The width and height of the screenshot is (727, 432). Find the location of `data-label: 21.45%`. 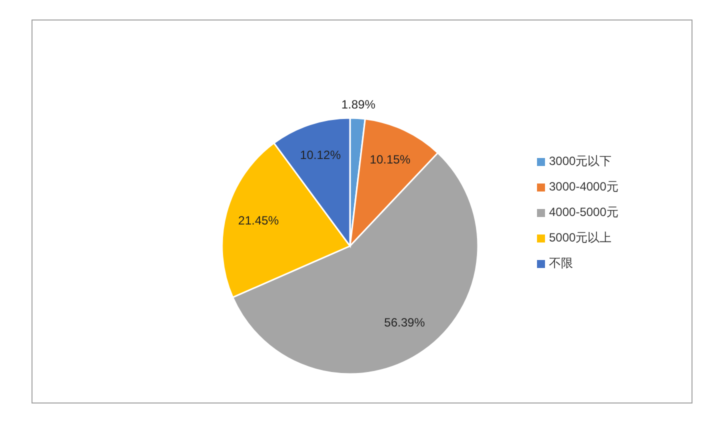

data-label: 21.45% is located at coordinates (259, 221).